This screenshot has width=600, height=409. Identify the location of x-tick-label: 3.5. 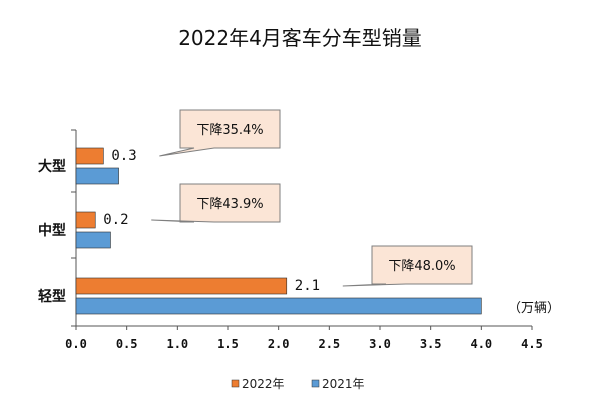
(431, 344).